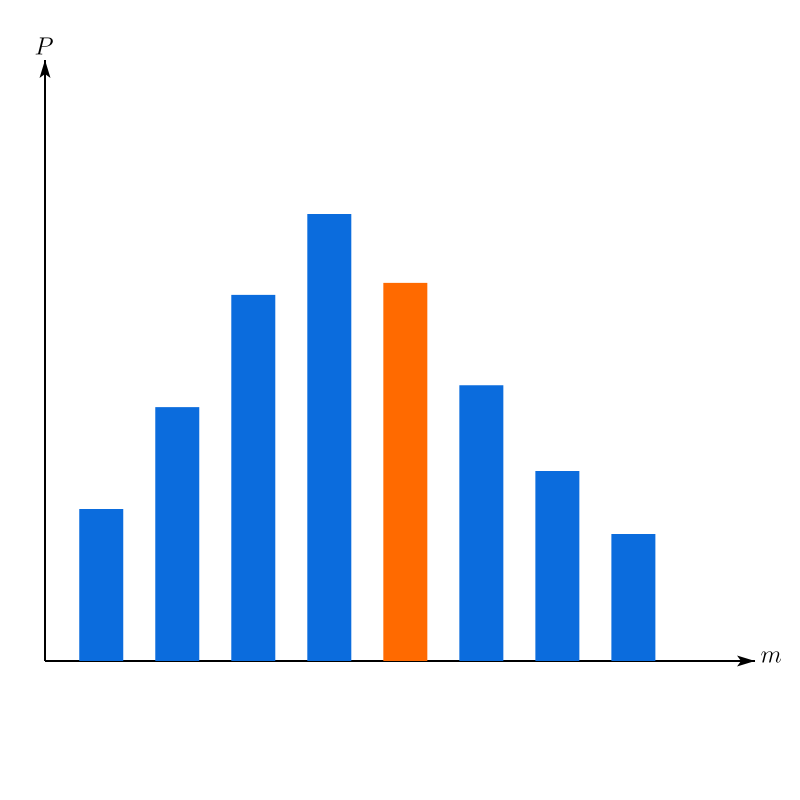  What do you see at coordinates (771, 657) in the screenshot?
I see `text: $m$` at bounding box center [771, 657].